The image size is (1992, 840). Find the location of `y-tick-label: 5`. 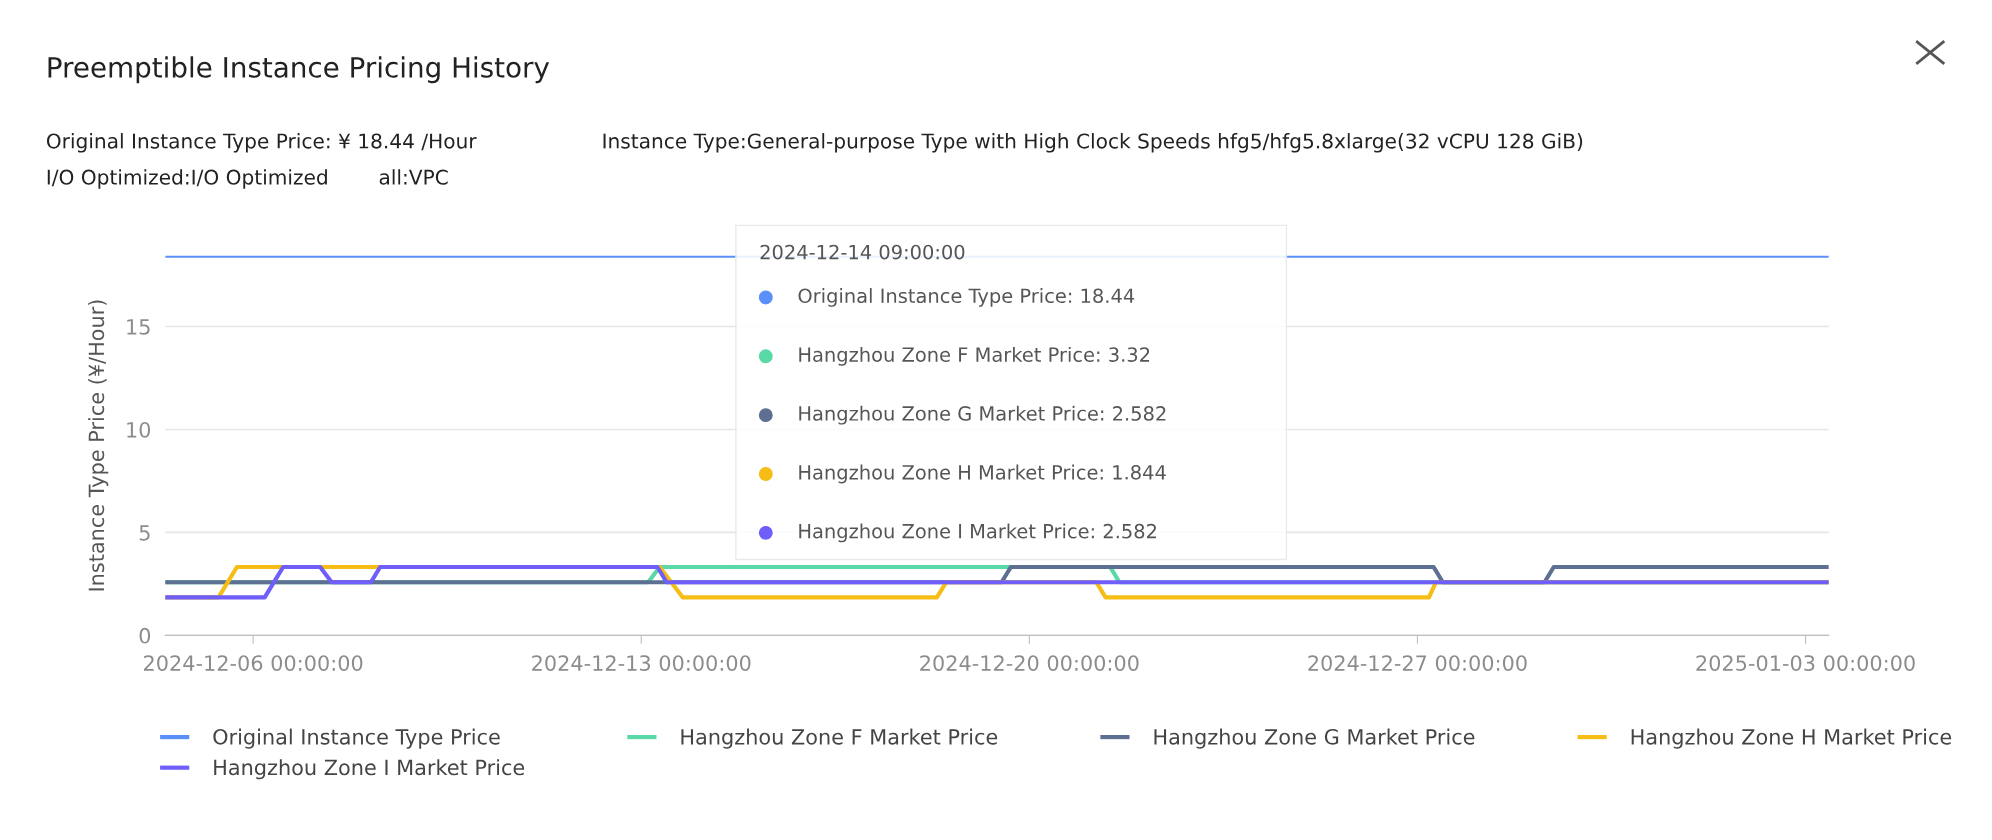

y-tick-label: 5 is located at coordinates (144, 533).